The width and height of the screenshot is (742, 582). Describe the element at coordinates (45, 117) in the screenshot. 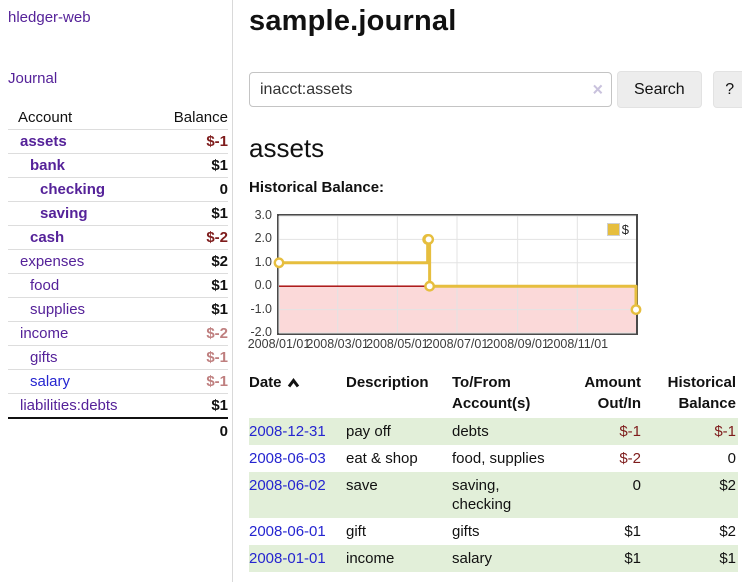

I see `account-column-header: Account` at that location.